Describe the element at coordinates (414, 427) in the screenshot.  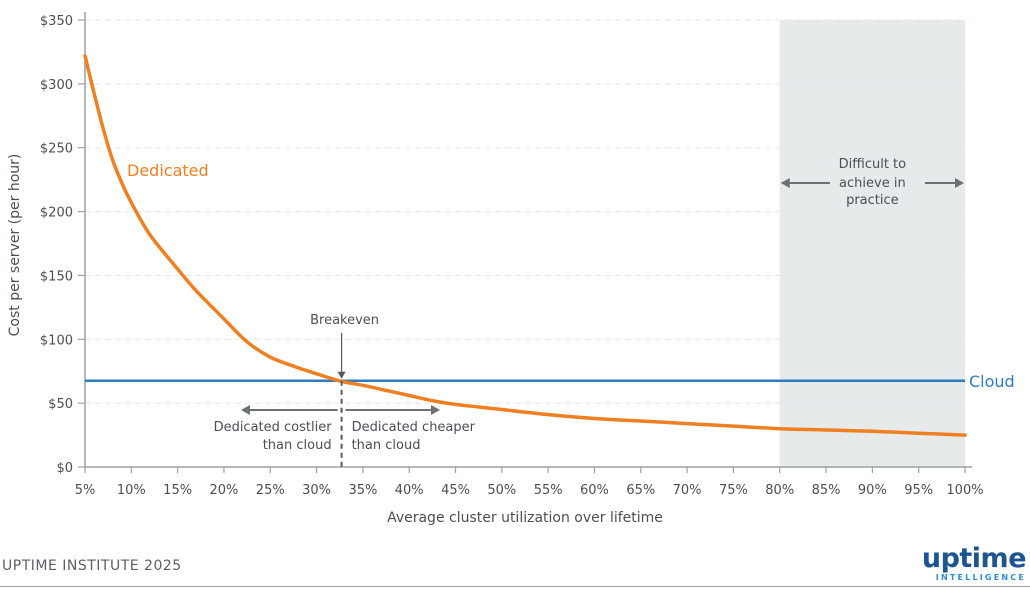
I see `cheaper-label-line-1: Dedicated cheaper` at that location.